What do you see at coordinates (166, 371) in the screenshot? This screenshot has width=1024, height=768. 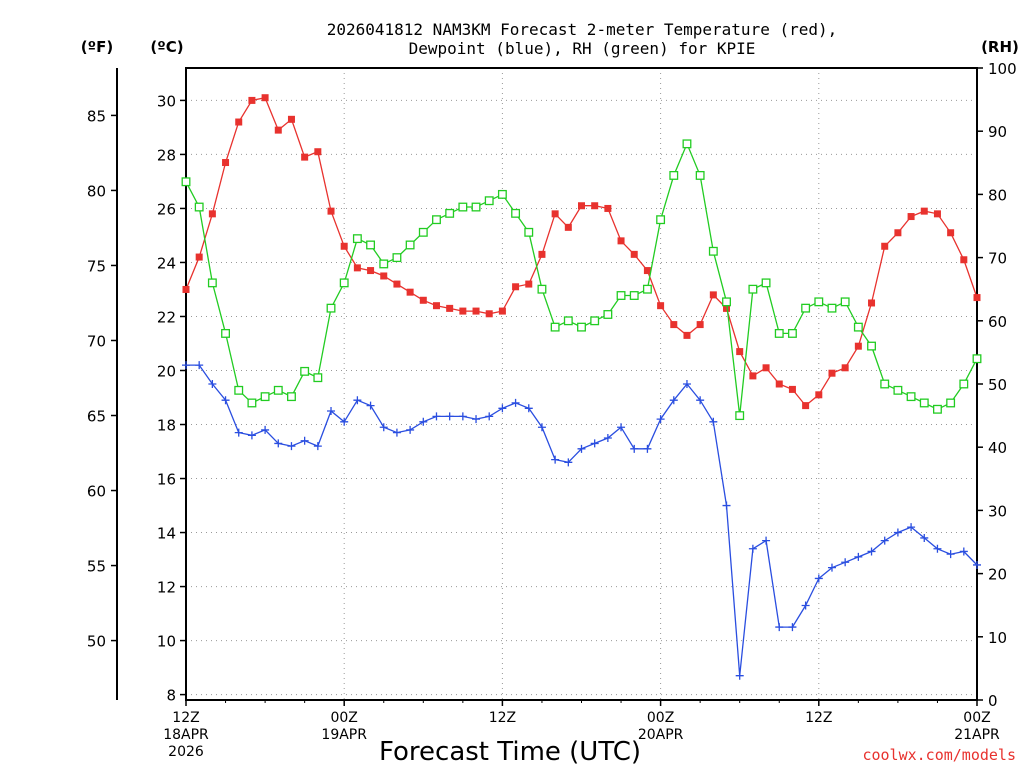 I see `celsius-tick-label: 20` at bounding box center [166, 371].